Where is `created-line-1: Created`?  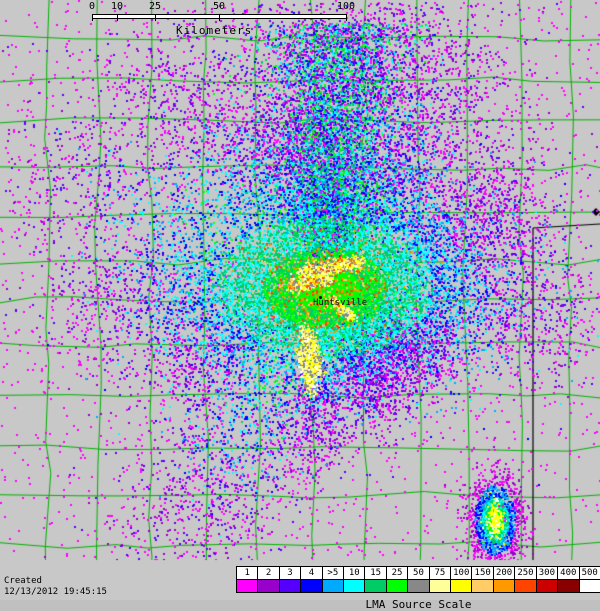
created-line-1: Created is located at coordinates (23, 581).